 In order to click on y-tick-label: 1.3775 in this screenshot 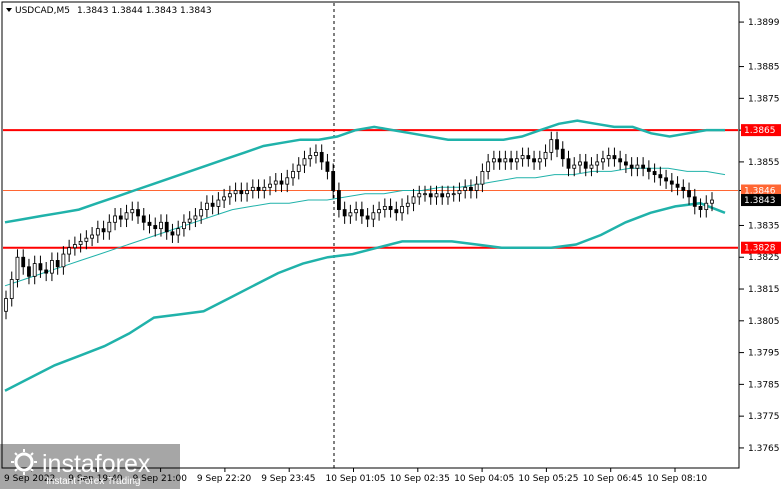, I will do `click(764, 417)`.